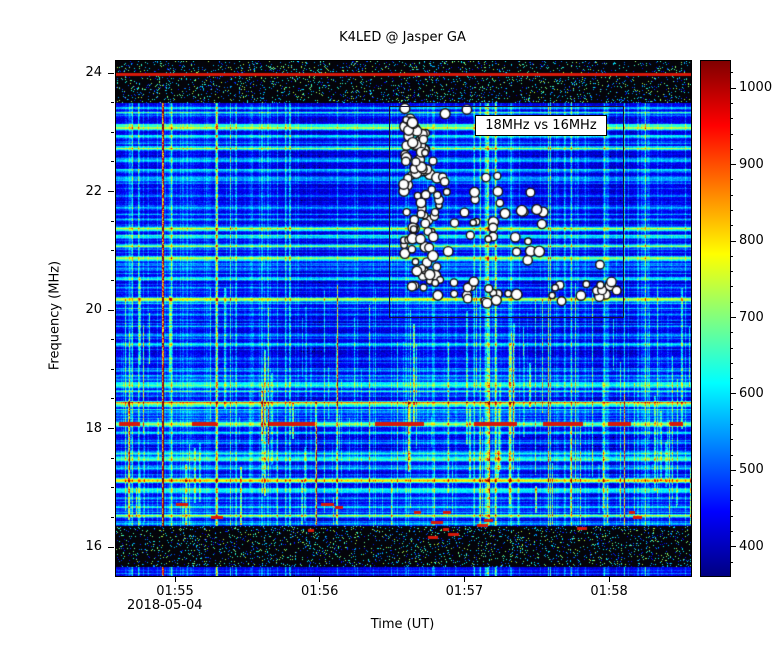  I want to click on y-tick-label: 24, so click(93, 72).